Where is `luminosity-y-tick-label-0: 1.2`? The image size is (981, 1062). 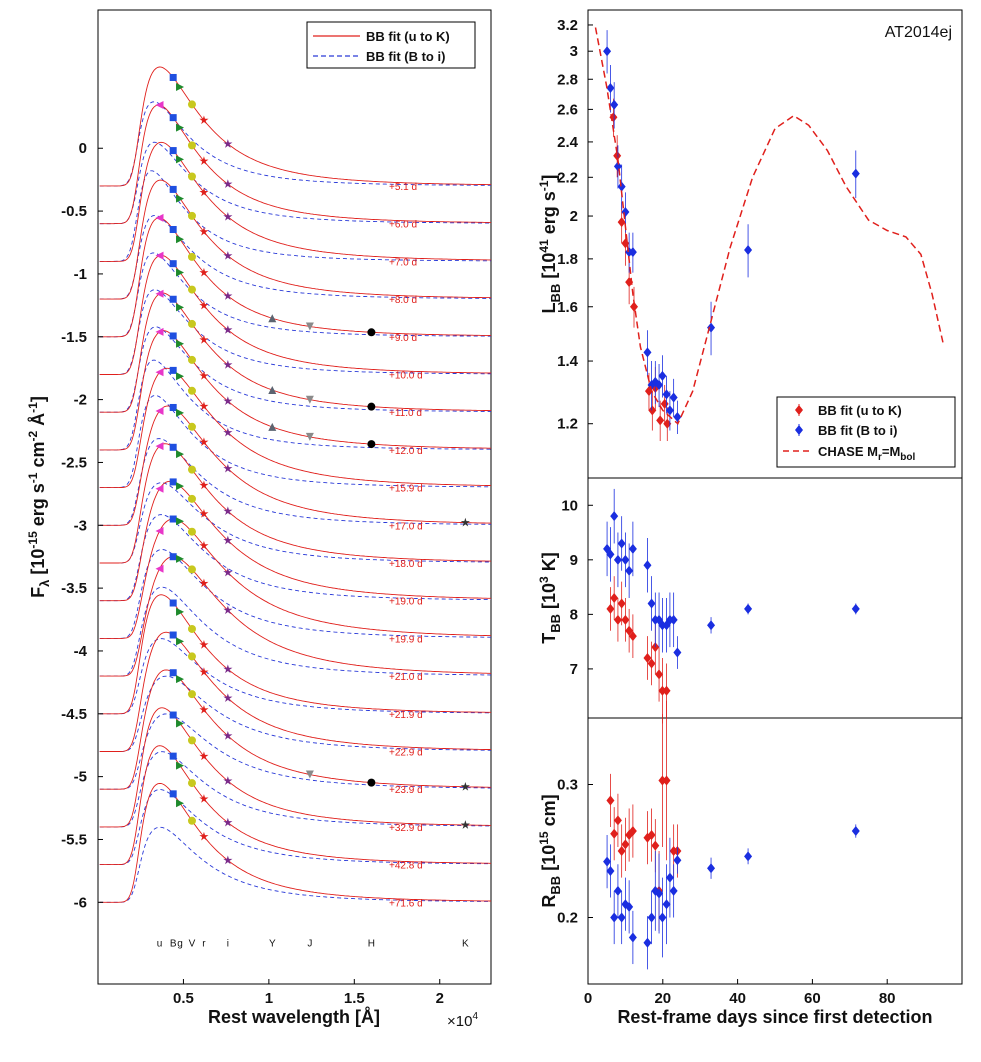
luminosity-y-tick-label-0: 1.2 is located at coordinates (567, 424).